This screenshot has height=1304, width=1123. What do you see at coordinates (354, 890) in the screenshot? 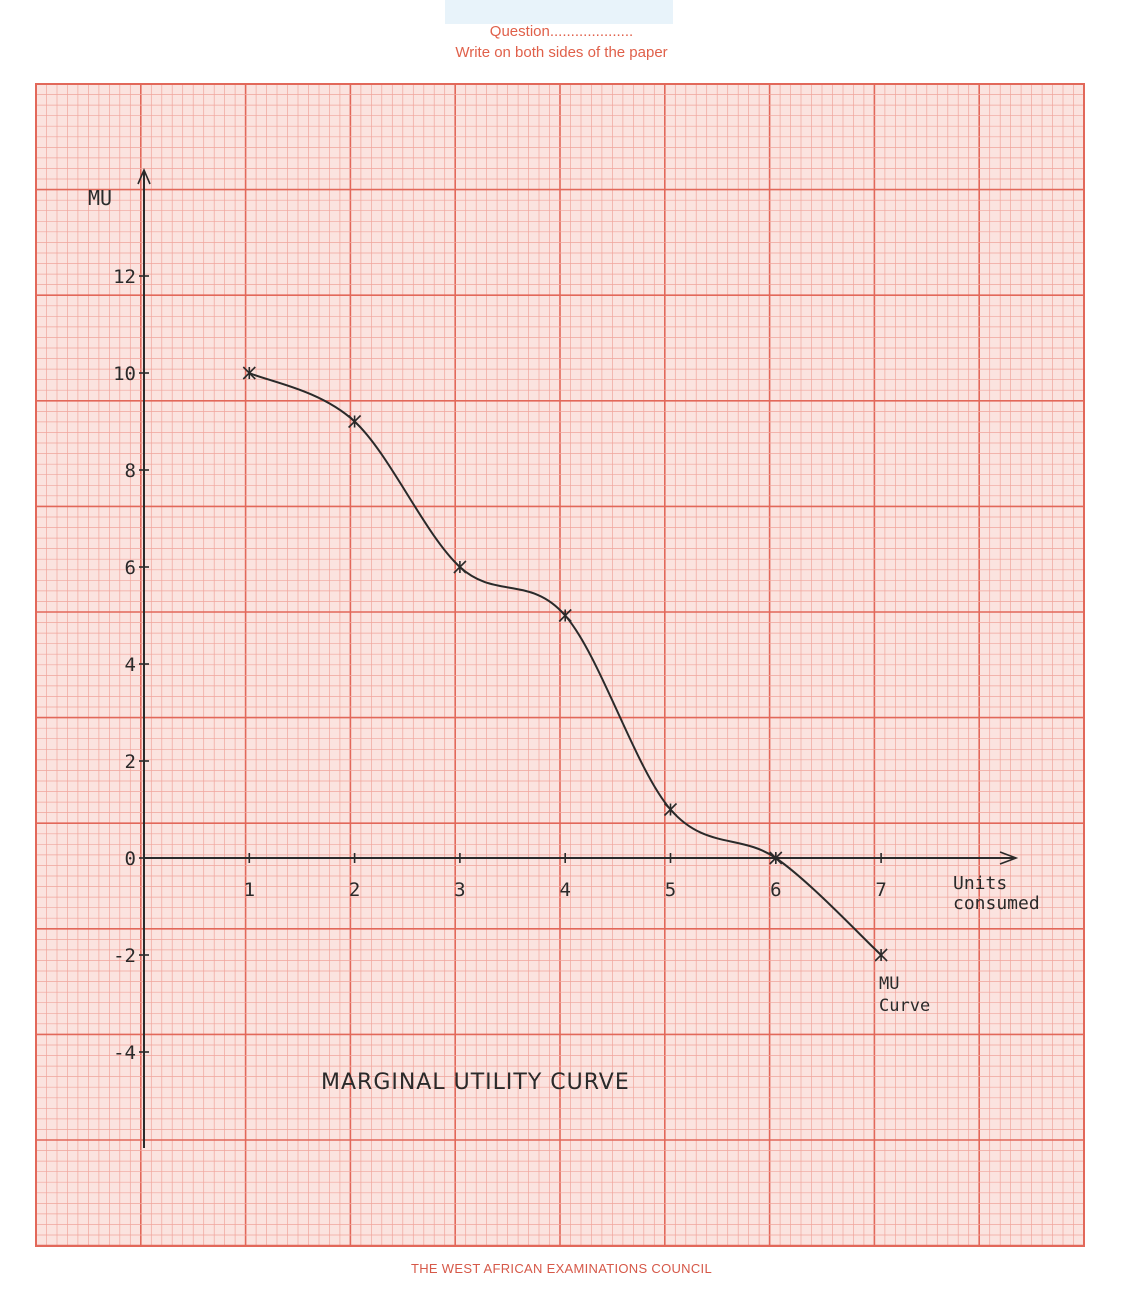
I see `x-tick-label: 2` at bounding box center [354, 890].